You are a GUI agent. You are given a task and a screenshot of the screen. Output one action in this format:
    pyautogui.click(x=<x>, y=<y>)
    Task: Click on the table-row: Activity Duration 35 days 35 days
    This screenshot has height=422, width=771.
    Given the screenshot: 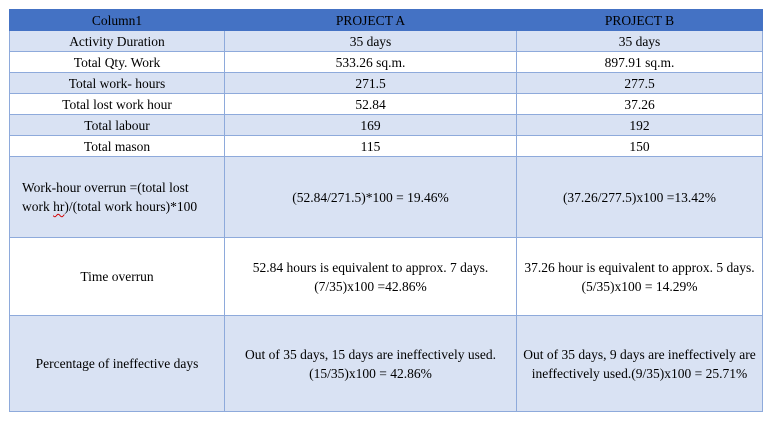 What is the action you would take?
    pyautogui.click(x=386, y=41)
    